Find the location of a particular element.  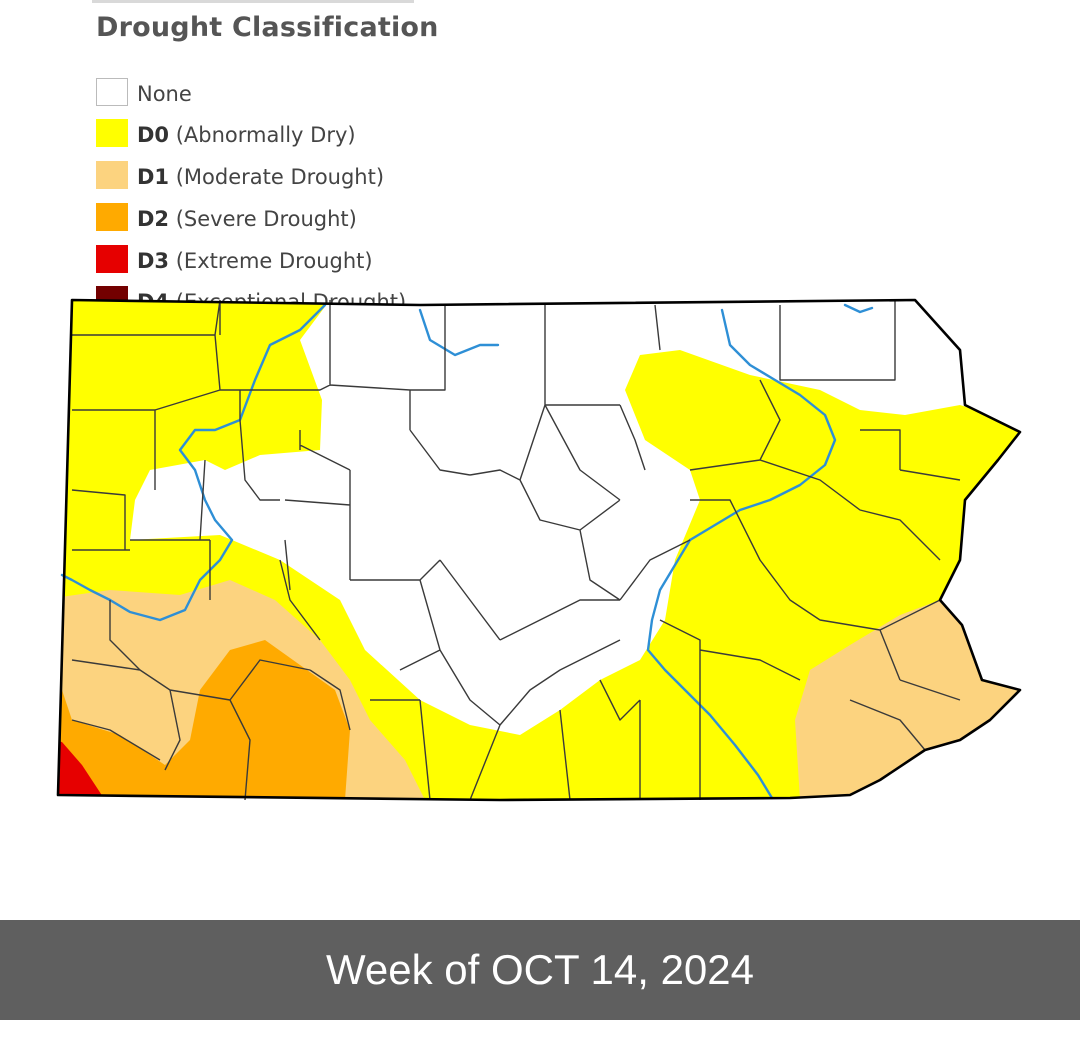

legend-swatch-d3 is located at coordinates (112, 259).